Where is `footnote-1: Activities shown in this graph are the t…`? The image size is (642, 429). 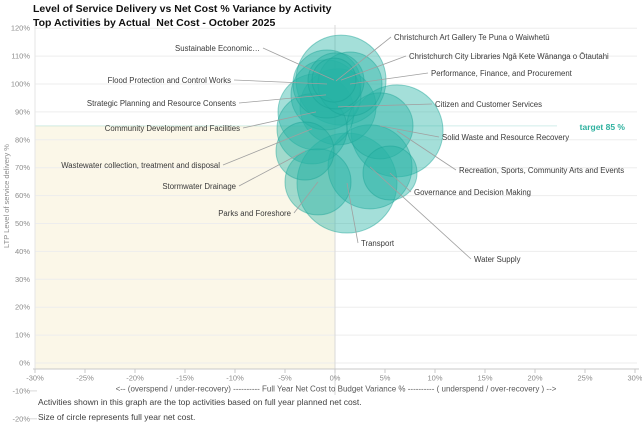
footnote-1: Activities shown in this graph are the t… is located at coordinates (200, 402).